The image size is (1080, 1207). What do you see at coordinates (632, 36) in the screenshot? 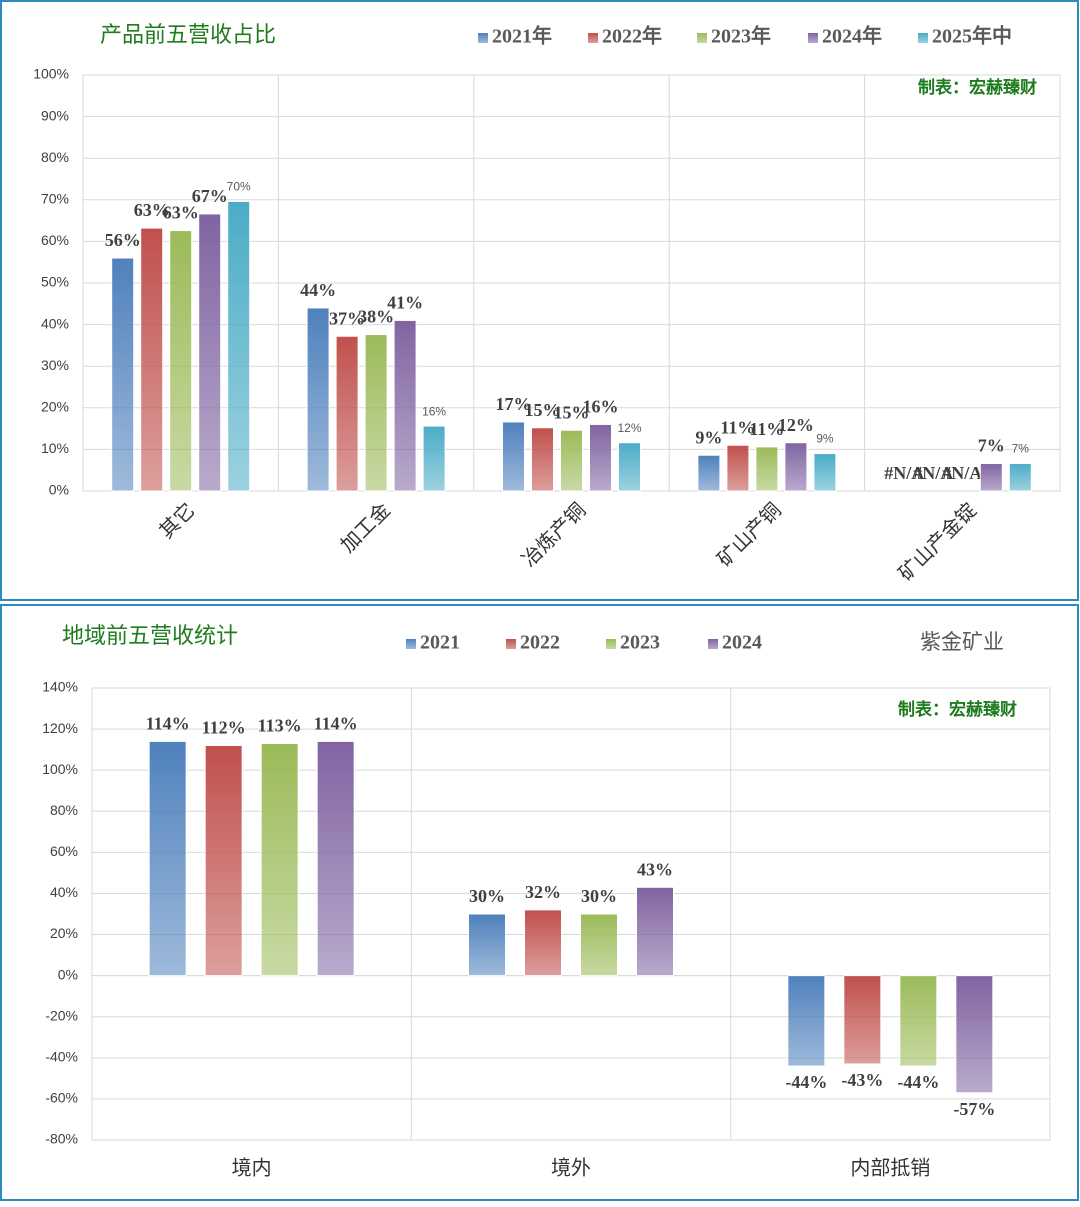
I see `legend-label: 2022年` at bounding box center [632, 36].